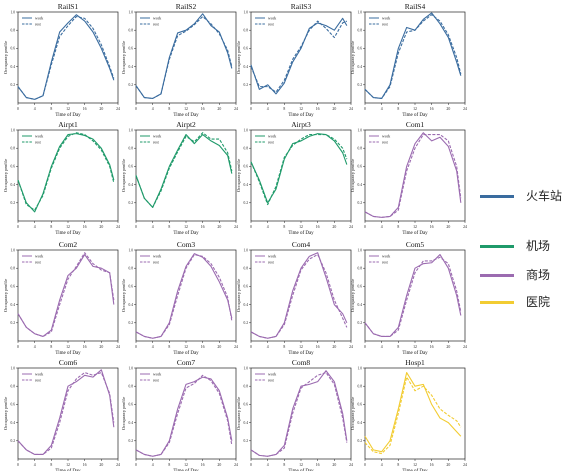 The image size is (575, 471). Describe the element at coordinates (538, 275) in the screenshot. I see `legend-label: 商场` at that location.